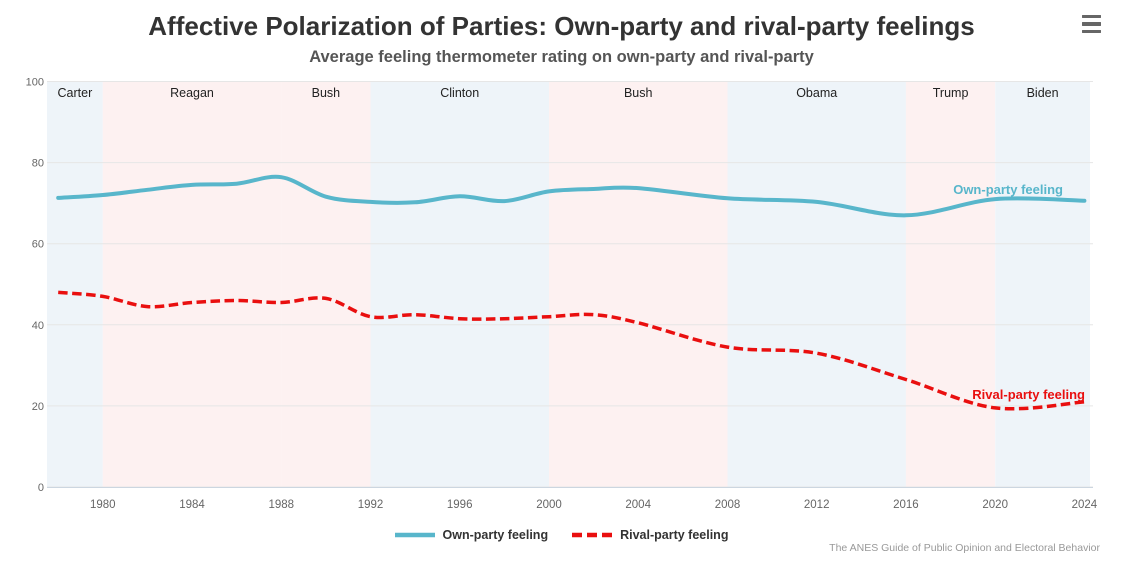 Image resolution: width=1123 pixels, height=571 pixels. What do you see at coordinates (1085, 505) in the screenshot?
I see `x-tick-label-2024: 2024` at bounding box center [1085, 505].